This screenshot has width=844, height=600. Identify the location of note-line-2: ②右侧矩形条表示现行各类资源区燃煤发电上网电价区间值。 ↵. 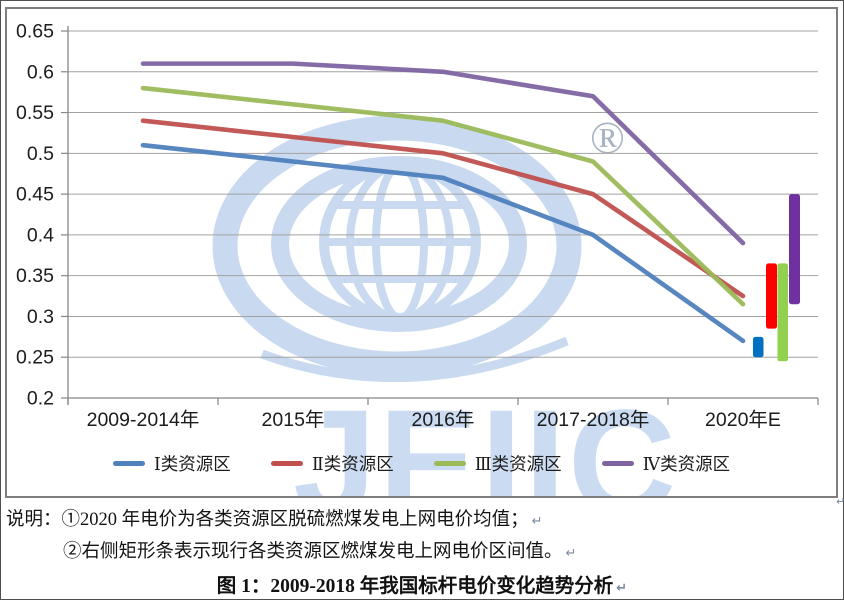
(421, 553).